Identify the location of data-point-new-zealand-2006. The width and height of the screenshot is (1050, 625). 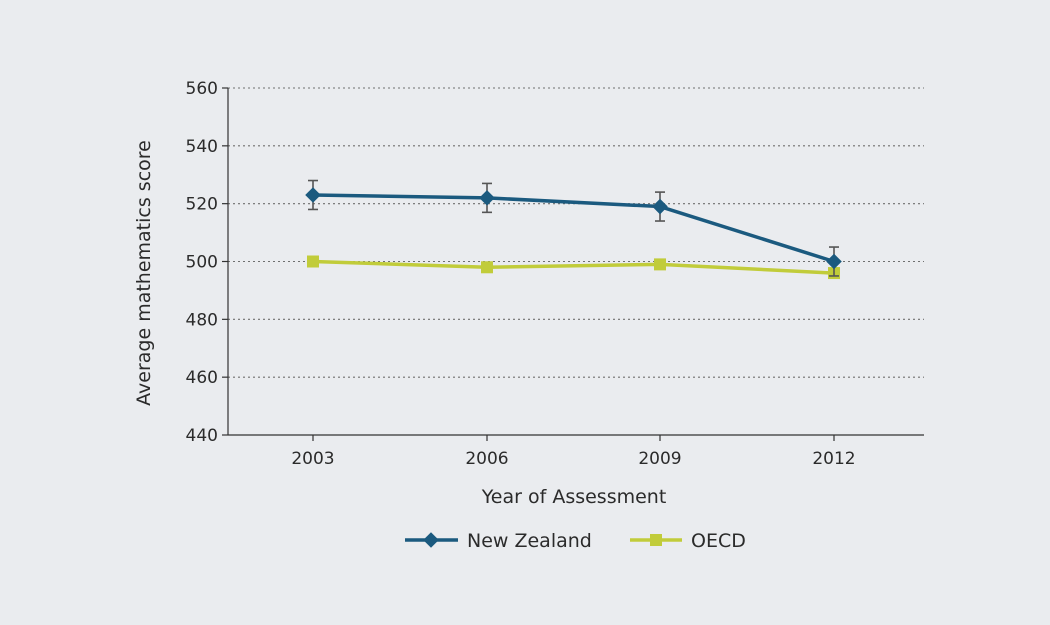
(487, 198).